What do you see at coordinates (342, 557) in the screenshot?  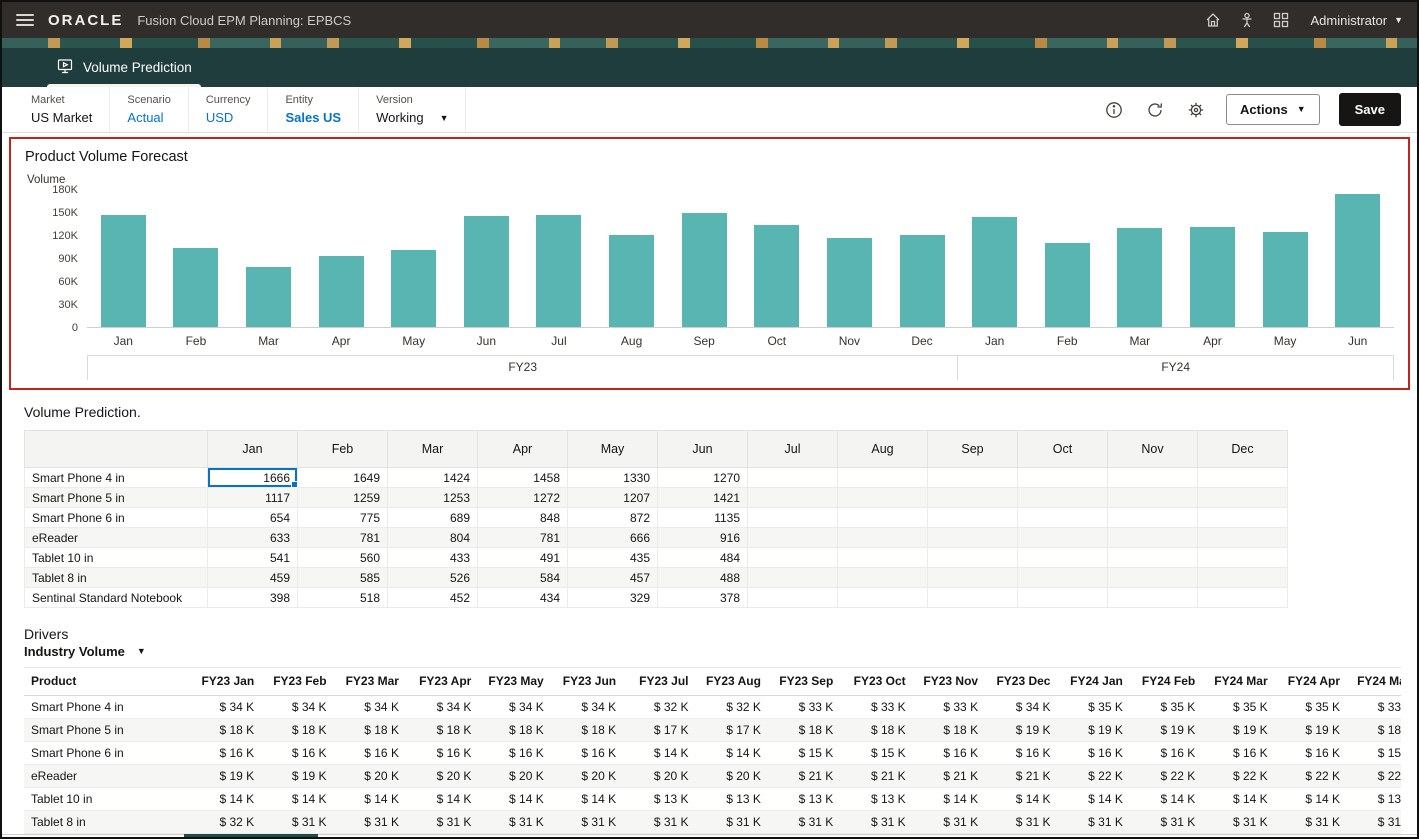 I see `grid-cell: 560` at bounding box center [342, 557].